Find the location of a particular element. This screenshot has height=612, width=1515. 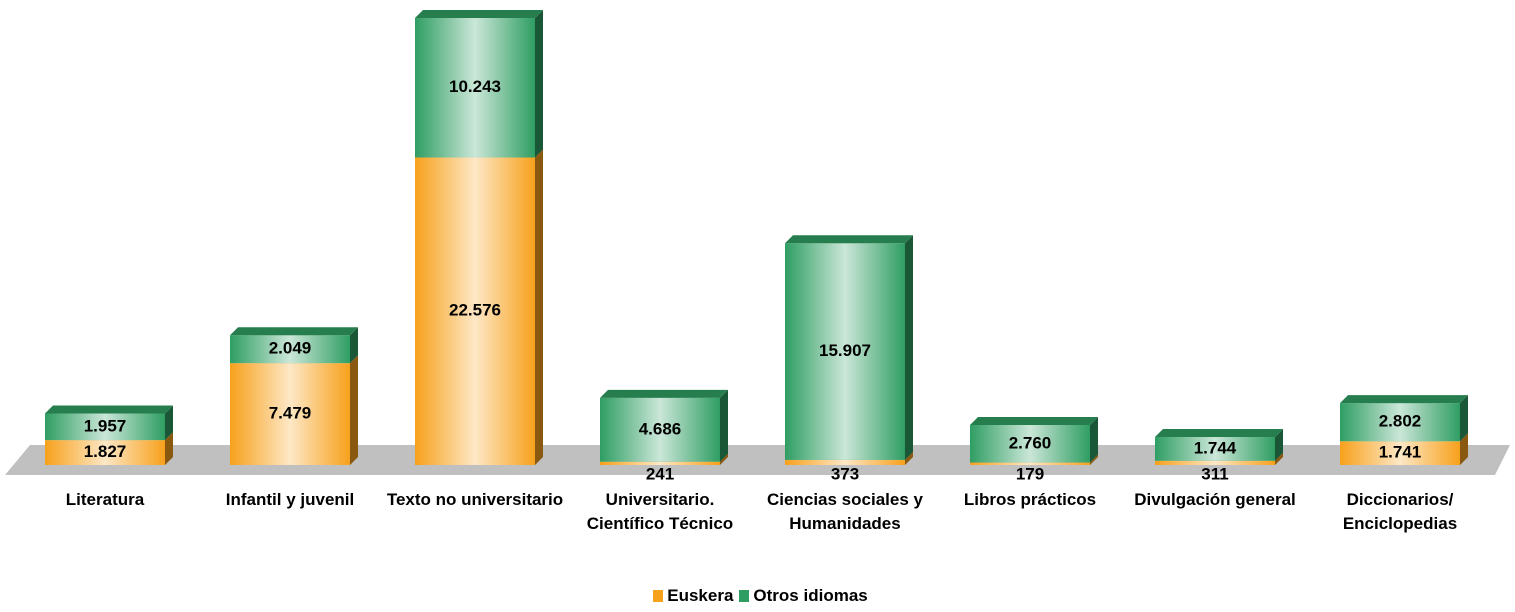

value-label: 1.827 is located at coordinates (105, 451).